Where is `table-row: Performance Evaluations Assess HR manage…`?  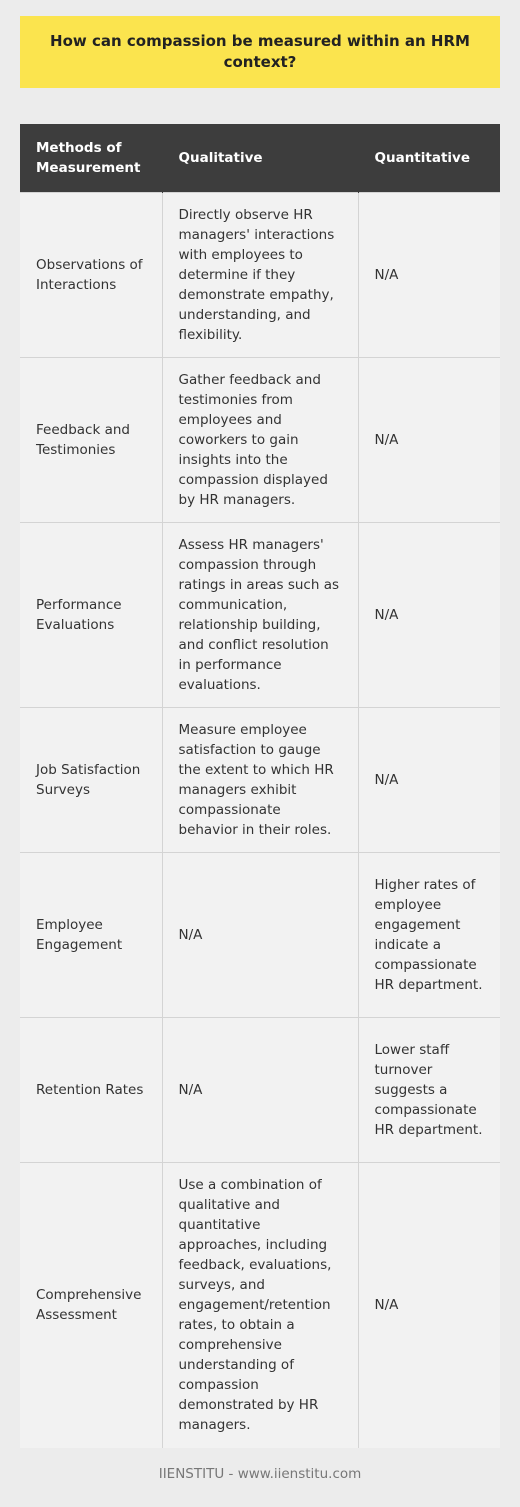 table-row: Performance Evaluations Assess HR manage… is located at coordinates (260, 615).